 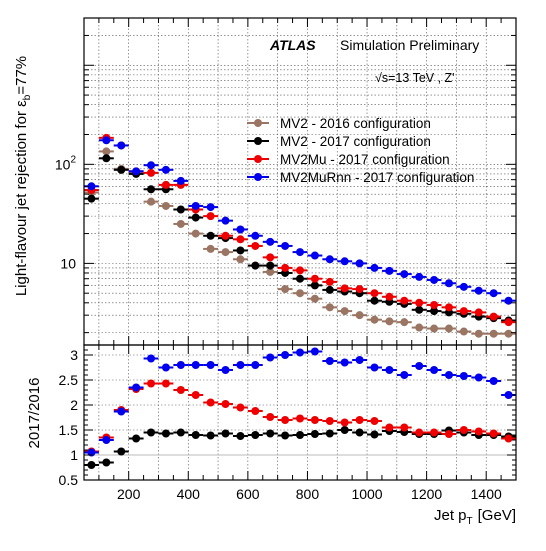 I want to click on energy-sqrt-s: √s, so click(x=381, y=78).